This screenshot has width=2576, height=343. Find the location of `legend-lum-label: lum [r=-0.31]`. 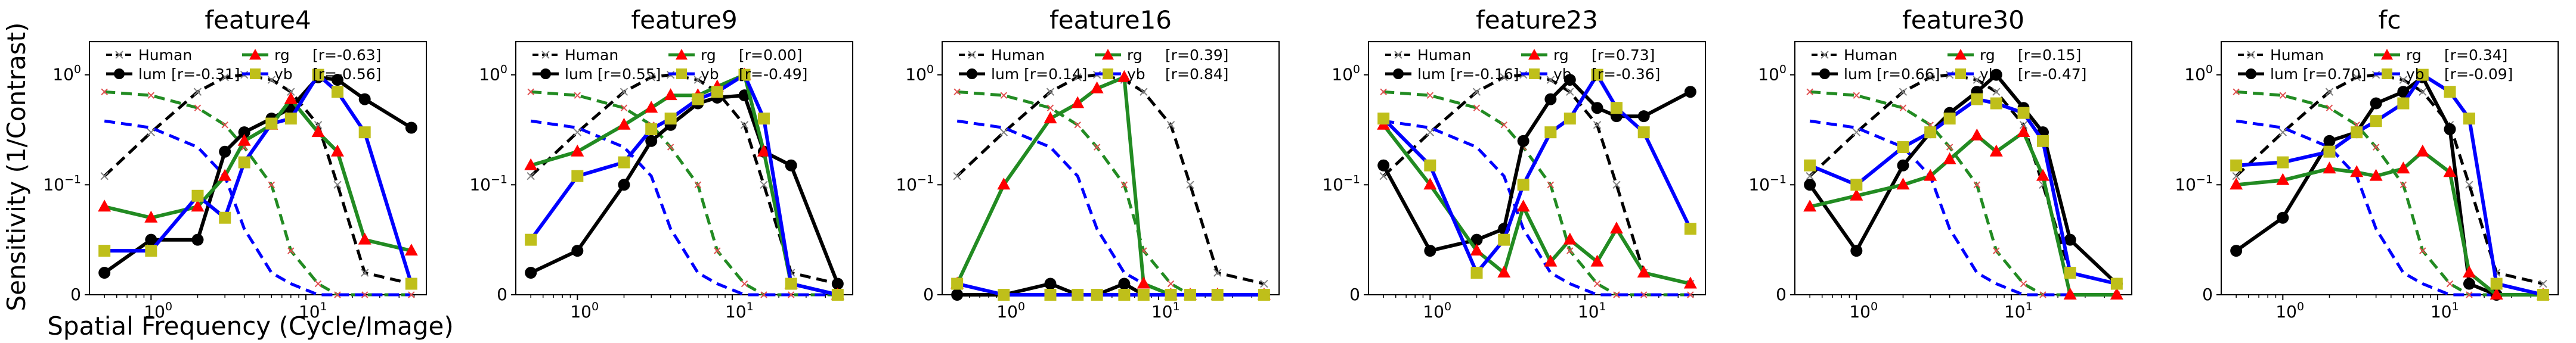

legend-lum-label: lum [r=-0.31] is located at coordinates (189, 75).